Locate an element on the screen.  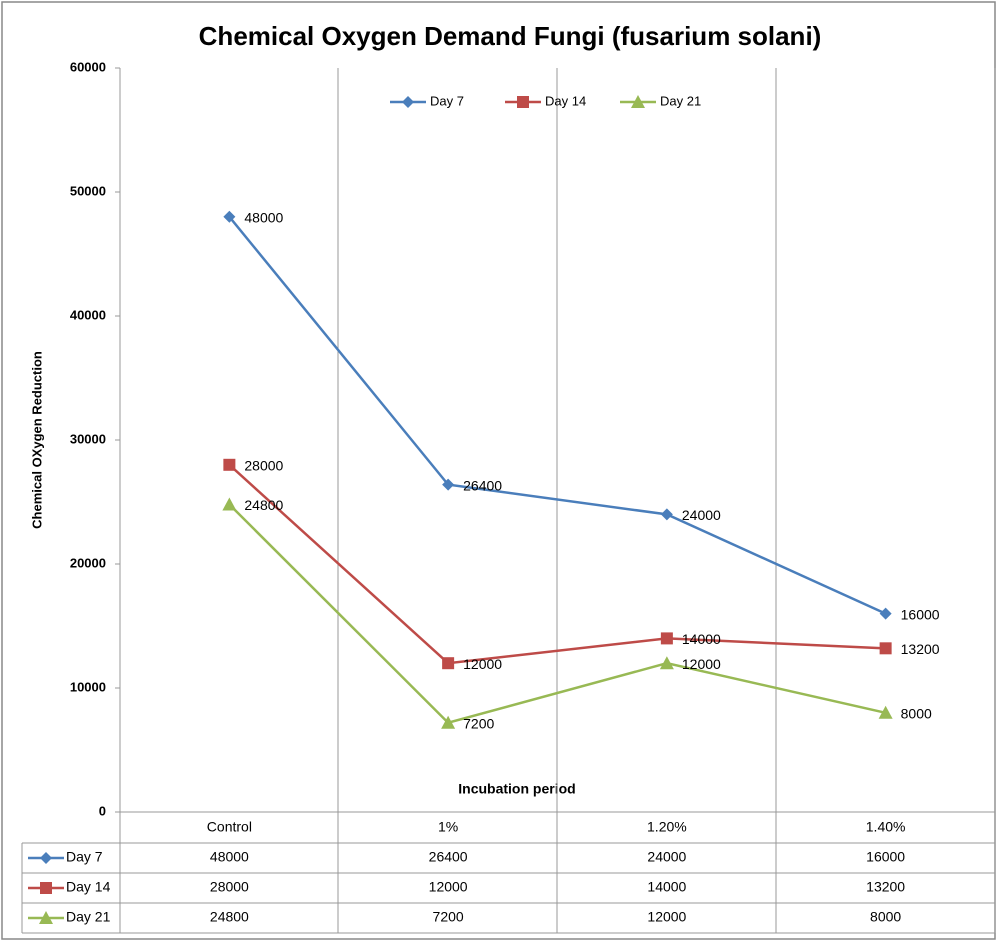
data-label: 7200 is located at coordinates (478, 723).